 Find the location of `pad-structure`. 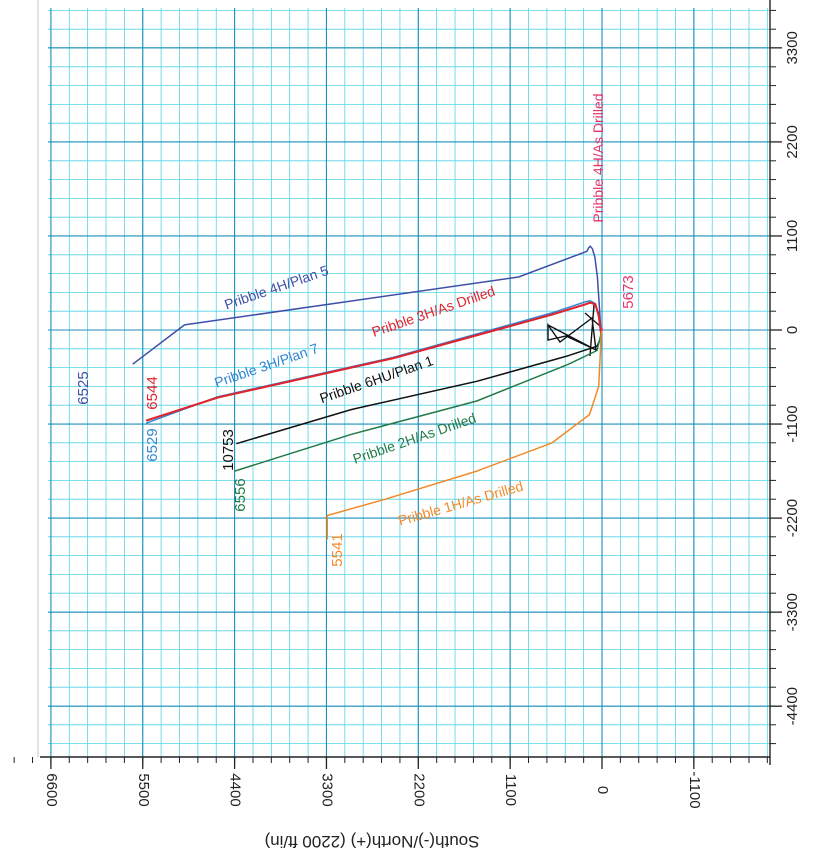

pad-structure is located at coordinates (574, 330).